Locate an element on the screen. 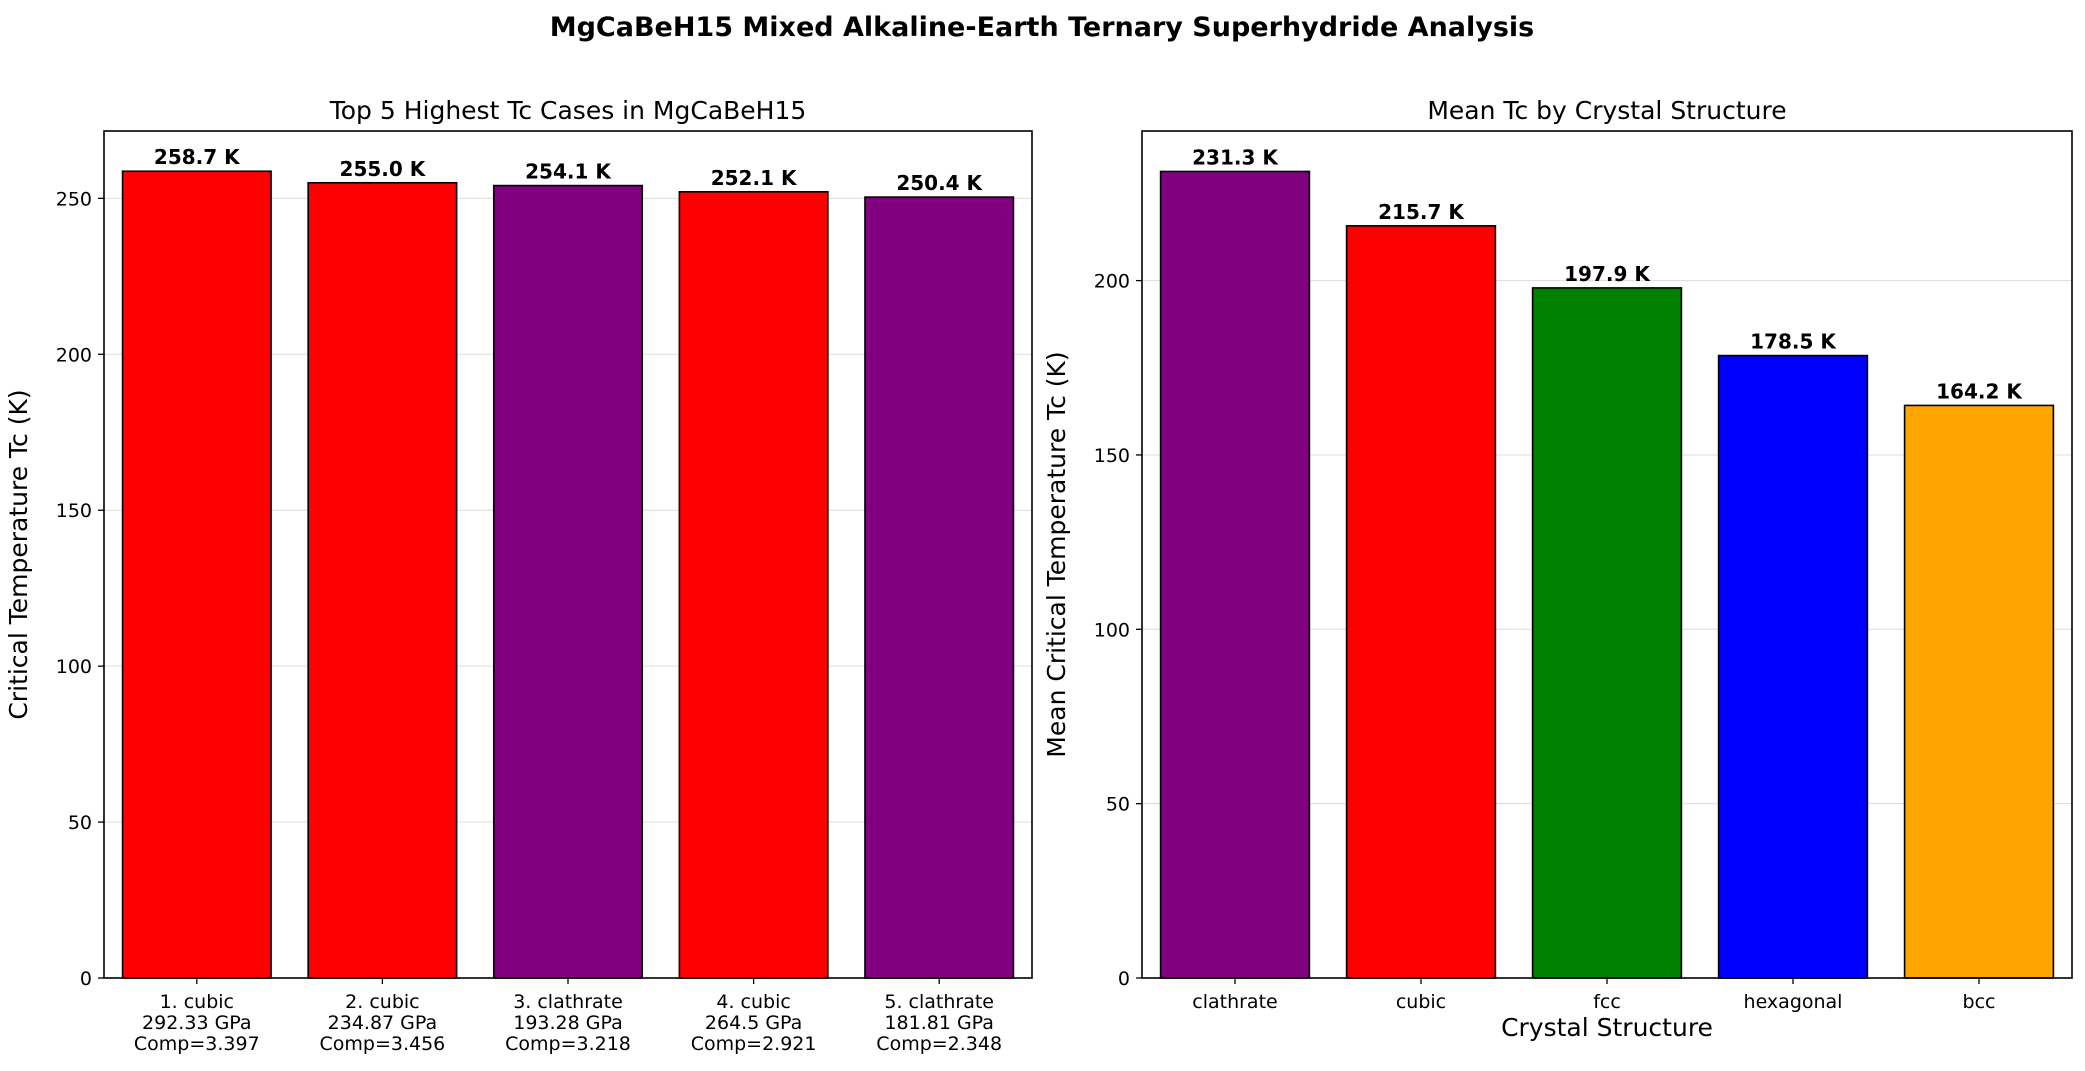  bar-value-label: 258.7 K is located at coordinates (197, 157).